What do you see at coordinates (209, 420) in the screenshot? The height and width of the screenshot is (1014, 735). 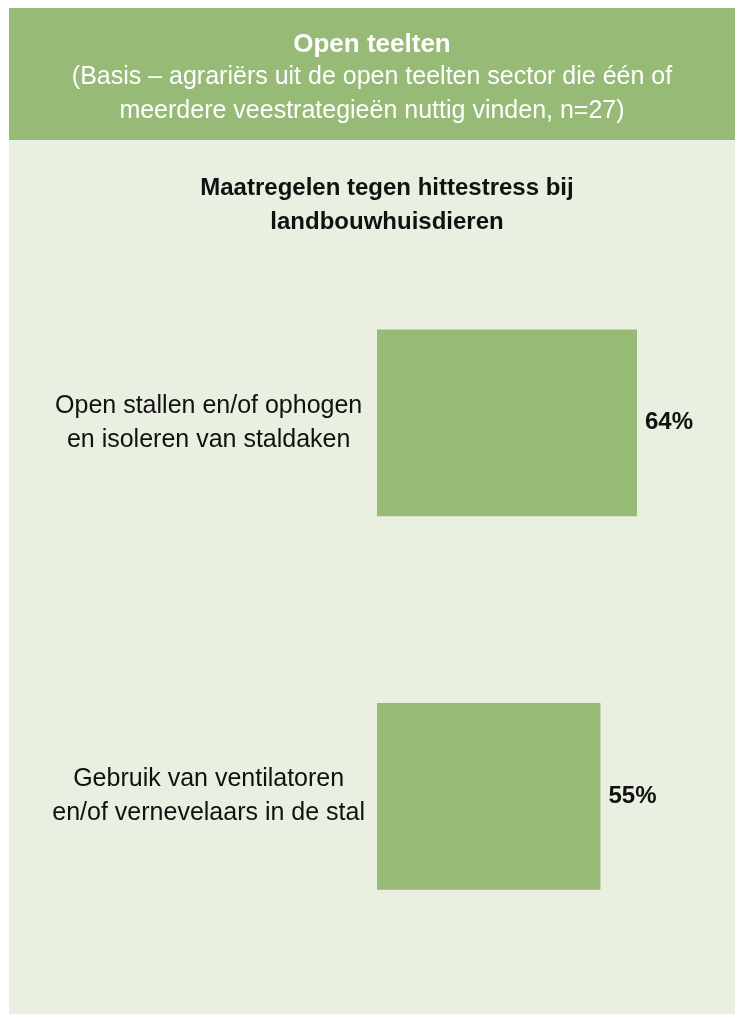 I see `y-tick-label: Open stallen en/of ophogen en isoleren van staldaken` at bounding box center [209, 420].